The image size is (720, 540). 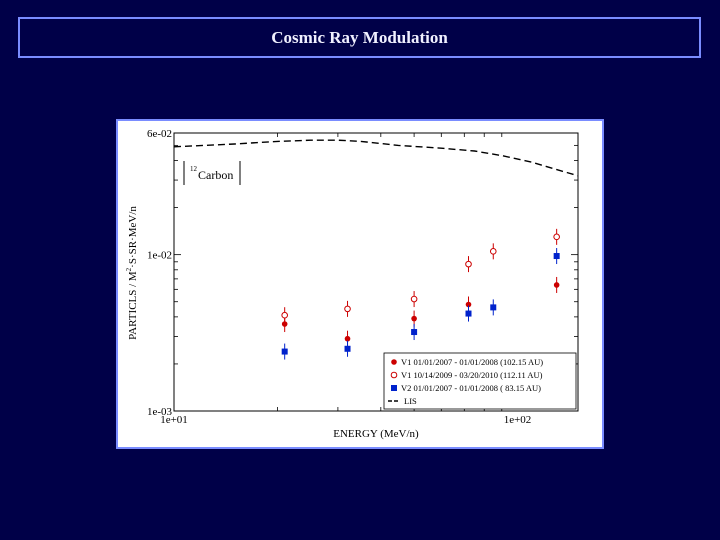 I want to click on y-tick-label: 6e-02, so click(x=159, y=134).